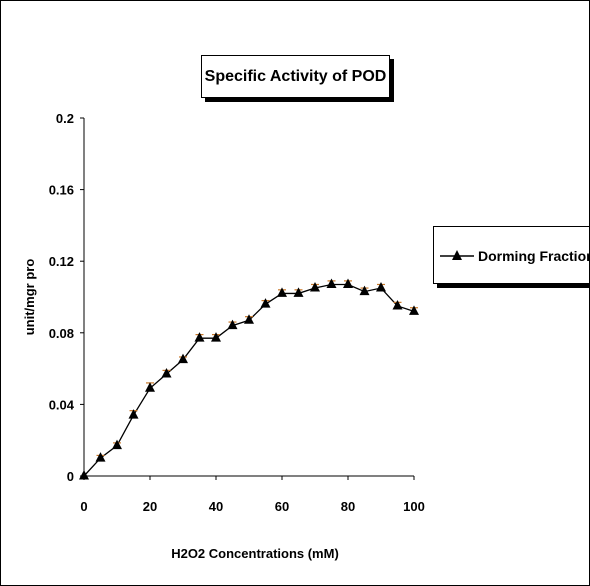 The width and height of the screenshot is (590, 586). Describe the element at coordinates (83, 506) in the screenshot. I see `x-tick-label: 0` at that location.